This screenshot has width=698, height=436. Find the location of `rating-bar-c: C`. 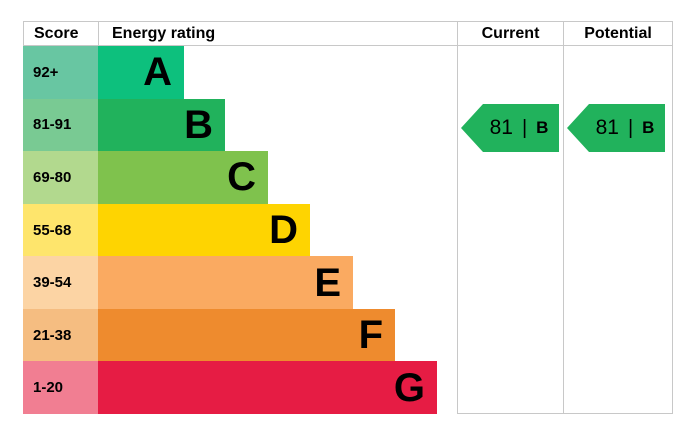

rating-bar-c: C is located at coordinates (183, 177).